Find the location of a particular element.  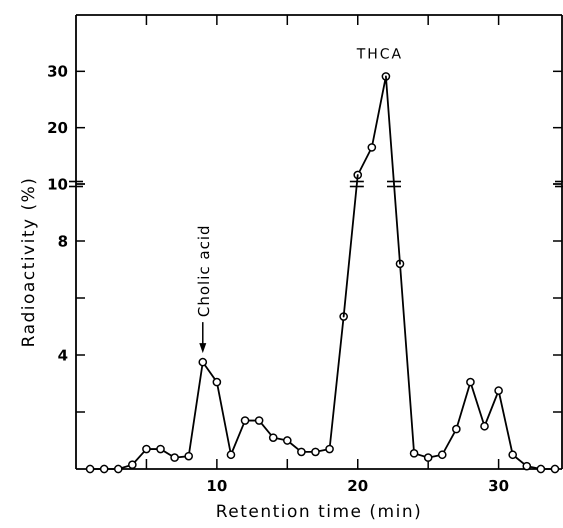

annotation: THCA is located at coordinates (380, 54).